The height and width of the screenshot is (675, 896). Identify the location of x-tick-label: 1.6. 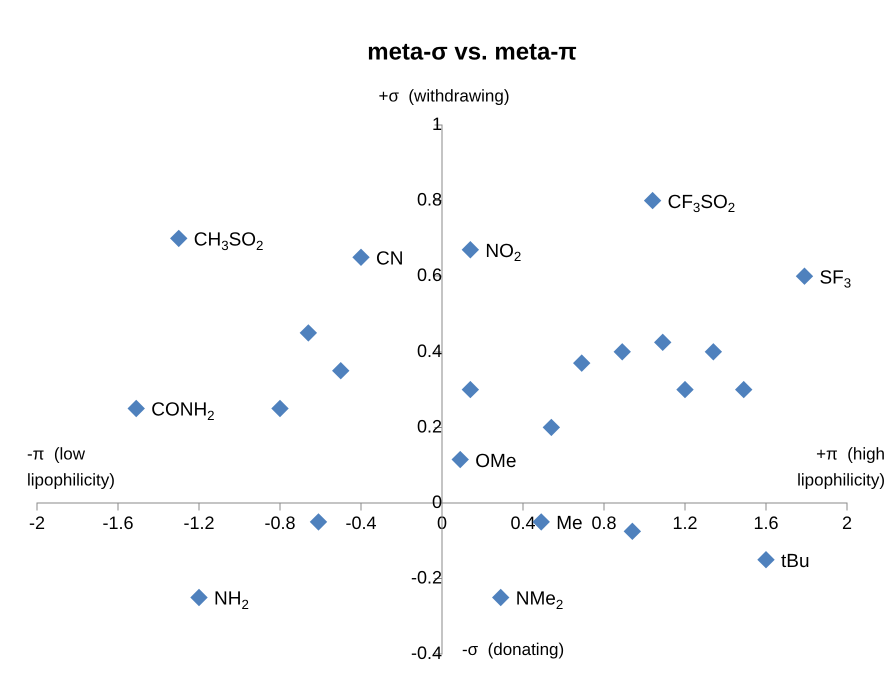
(766, 522).